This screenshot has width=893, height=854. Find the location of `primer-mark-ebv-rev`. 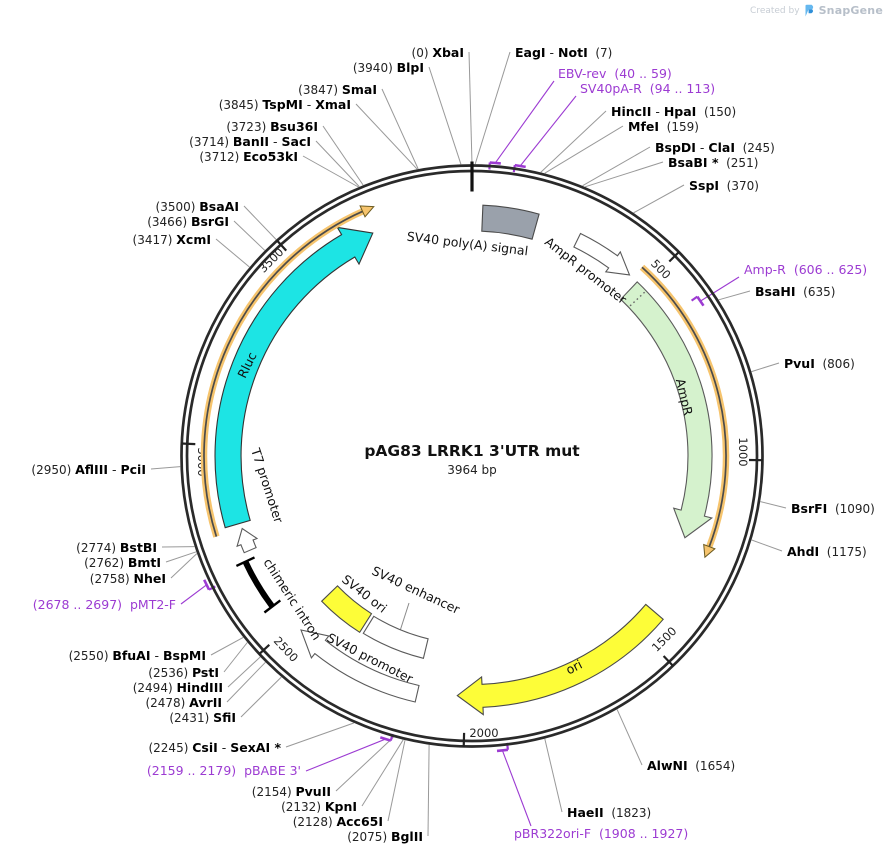

primer-mark-ebv-rev is located at coordinates (495, 163).